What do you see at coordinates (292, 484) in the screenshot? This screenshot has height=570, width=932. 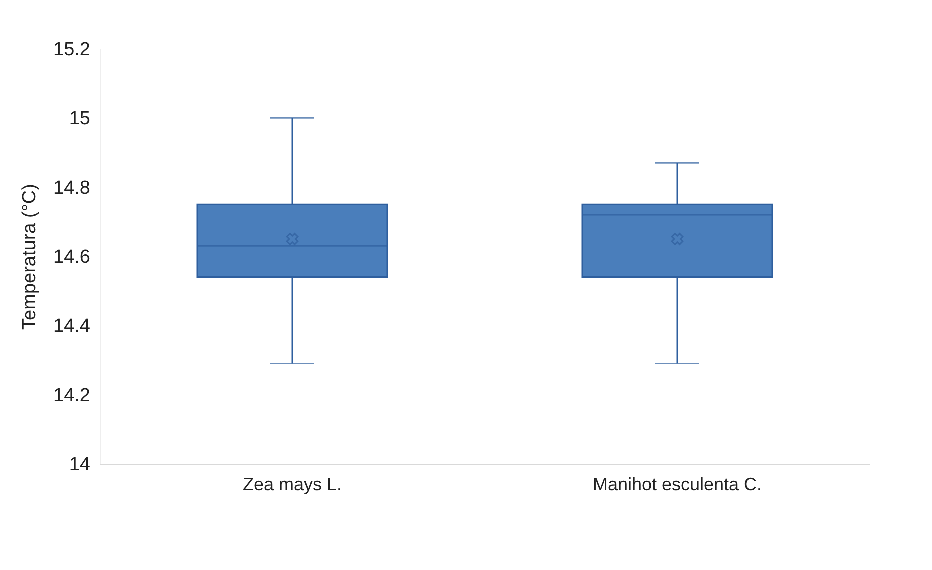 I see `x-tick-label: Zea mays L.` at bounding box center [292, 484].